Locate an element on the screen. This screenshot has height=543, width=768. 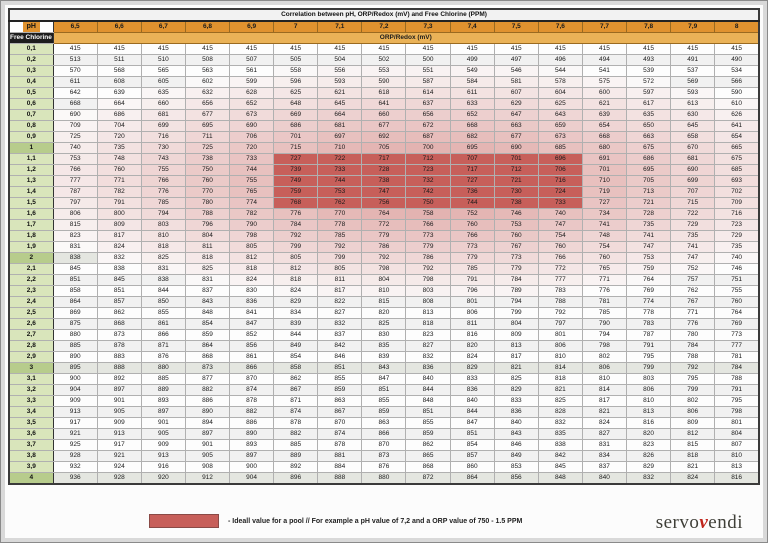
orp-cell: 870 is located at coordinates (340, 423).